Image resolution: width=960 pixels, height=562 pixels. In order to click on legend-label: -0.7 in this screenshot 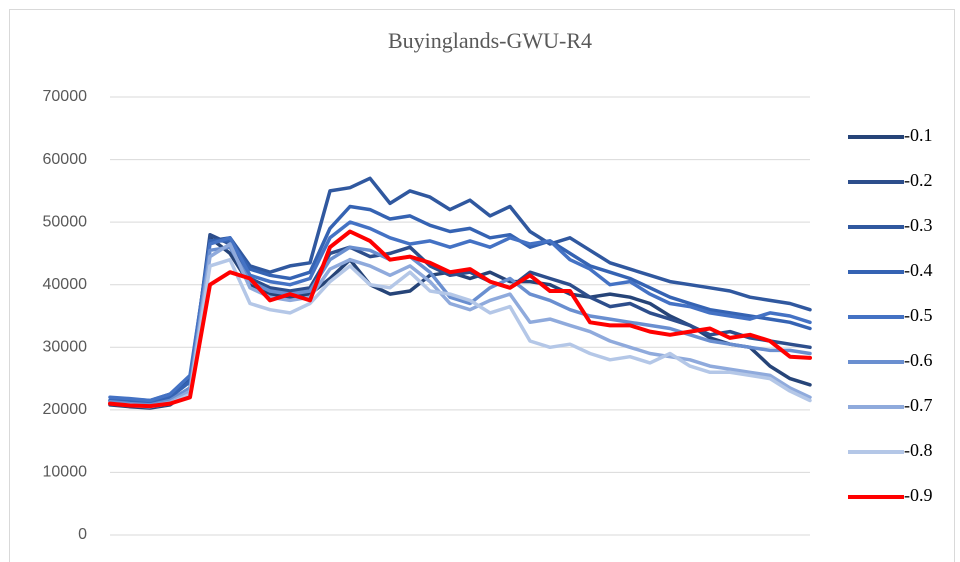, I will do `click(918, 405)`.